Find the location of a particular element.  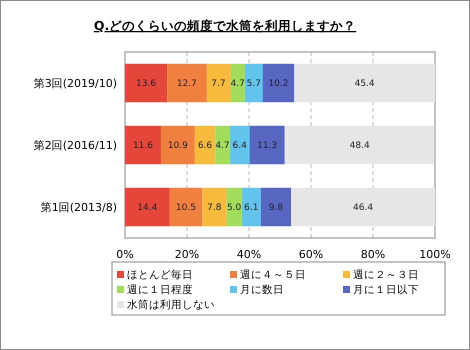

legend-label: 月に１日以下 is located at coordinates (386, 289).